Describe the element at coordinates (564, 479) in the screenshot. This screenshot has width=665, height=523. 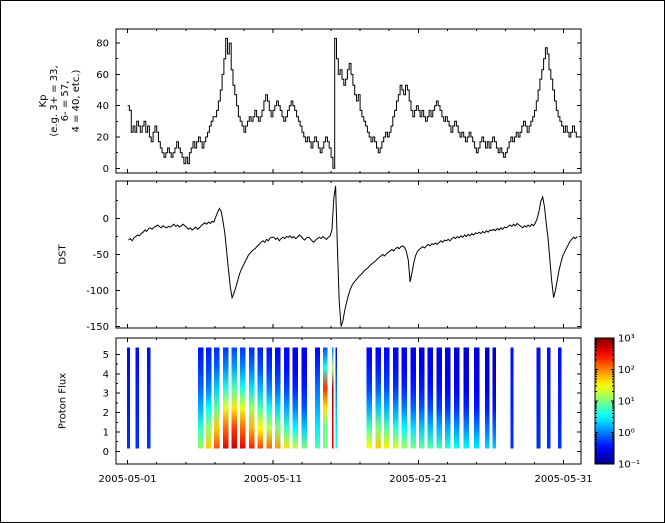
I see `x-tick-label: 2005-05-31` at that location.